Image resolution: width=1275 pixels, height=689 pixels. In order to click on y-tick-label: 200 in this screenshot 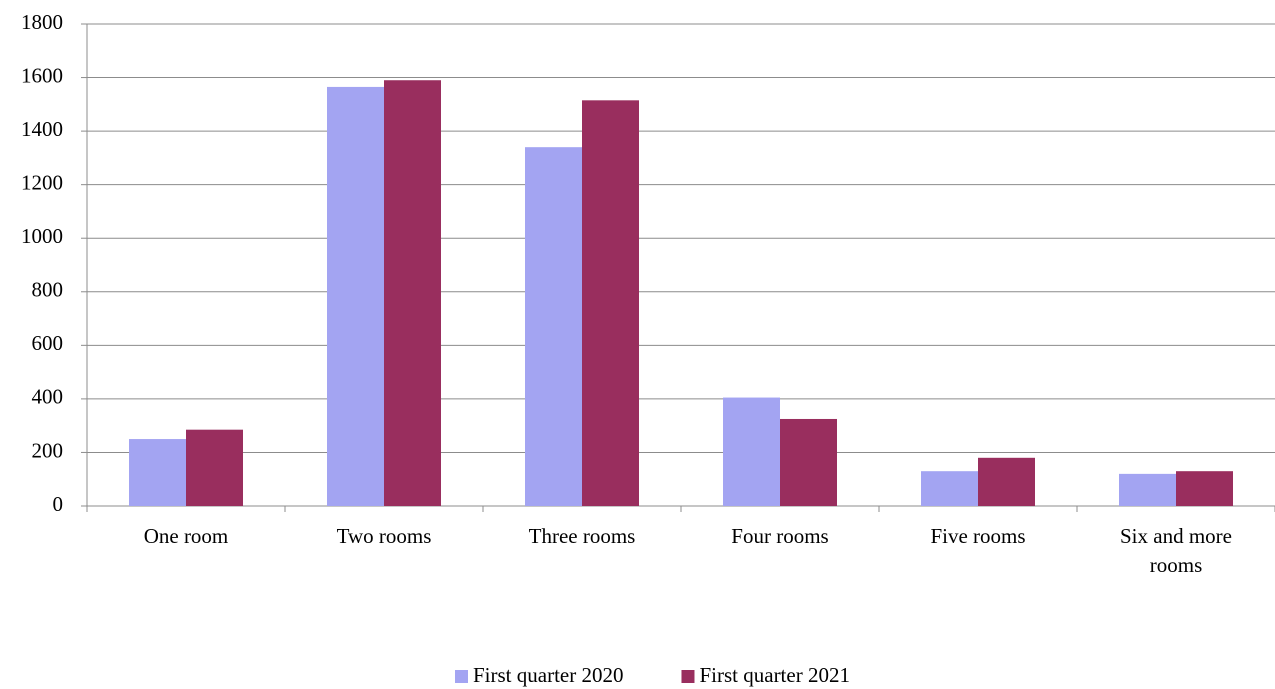, I will do `click(48, 450)`.